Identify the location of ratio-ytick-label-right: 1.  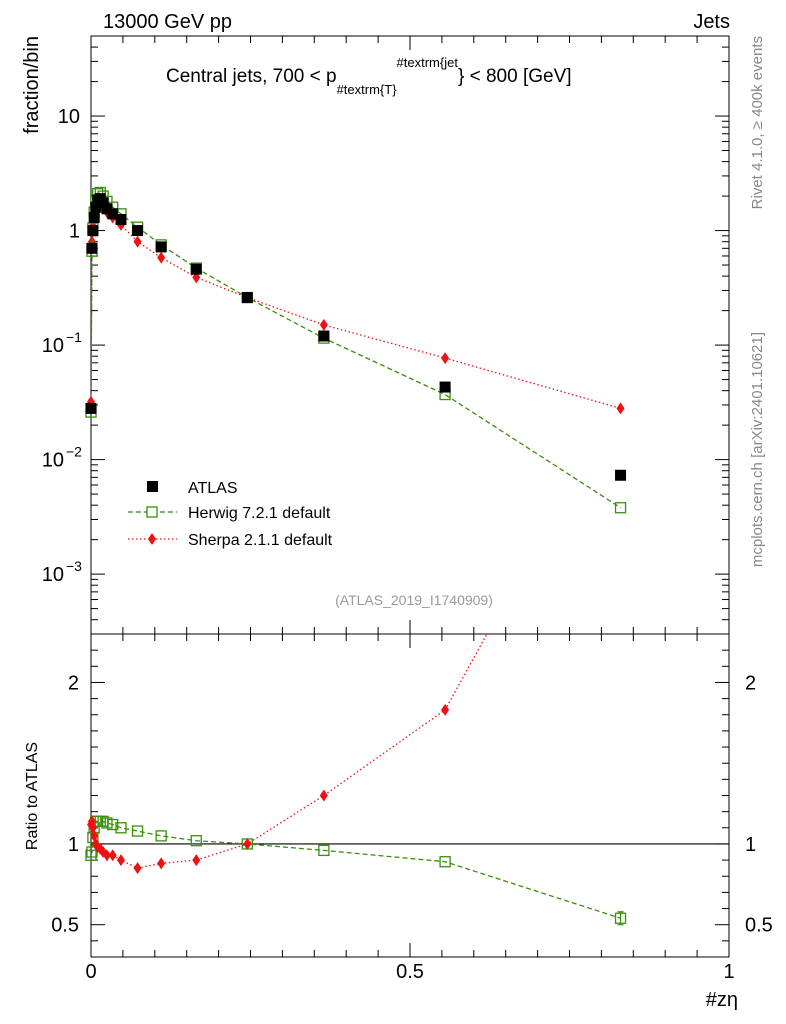
(750, 845).